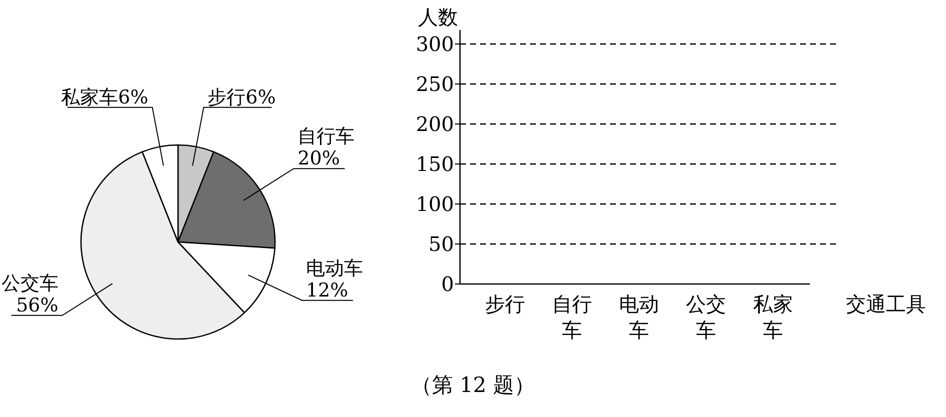 The height and width of the screenshot is (417, 946). What do you see at coordinates (438, 17) in the screenshot?
I see `y-axis-title: 人数` at bounding box center [438, 17].